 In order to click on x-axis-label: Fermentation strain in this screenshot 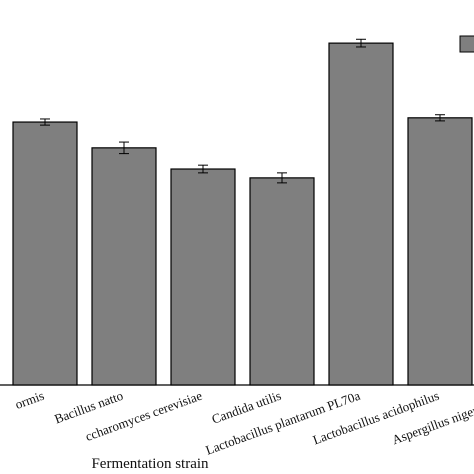, I will do `click(150, 464)`.